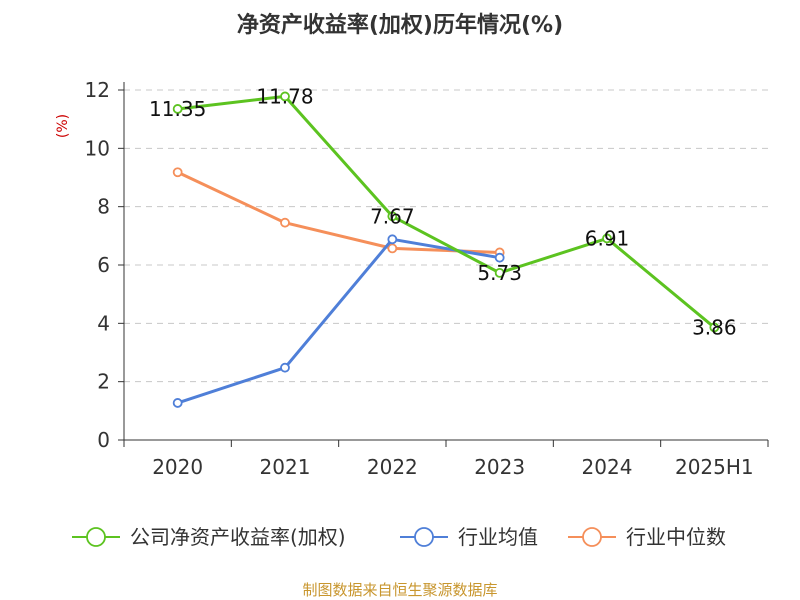  I want to click on chart-title: 净资产收益率(加权)历年情况(%), so click(400, 25).